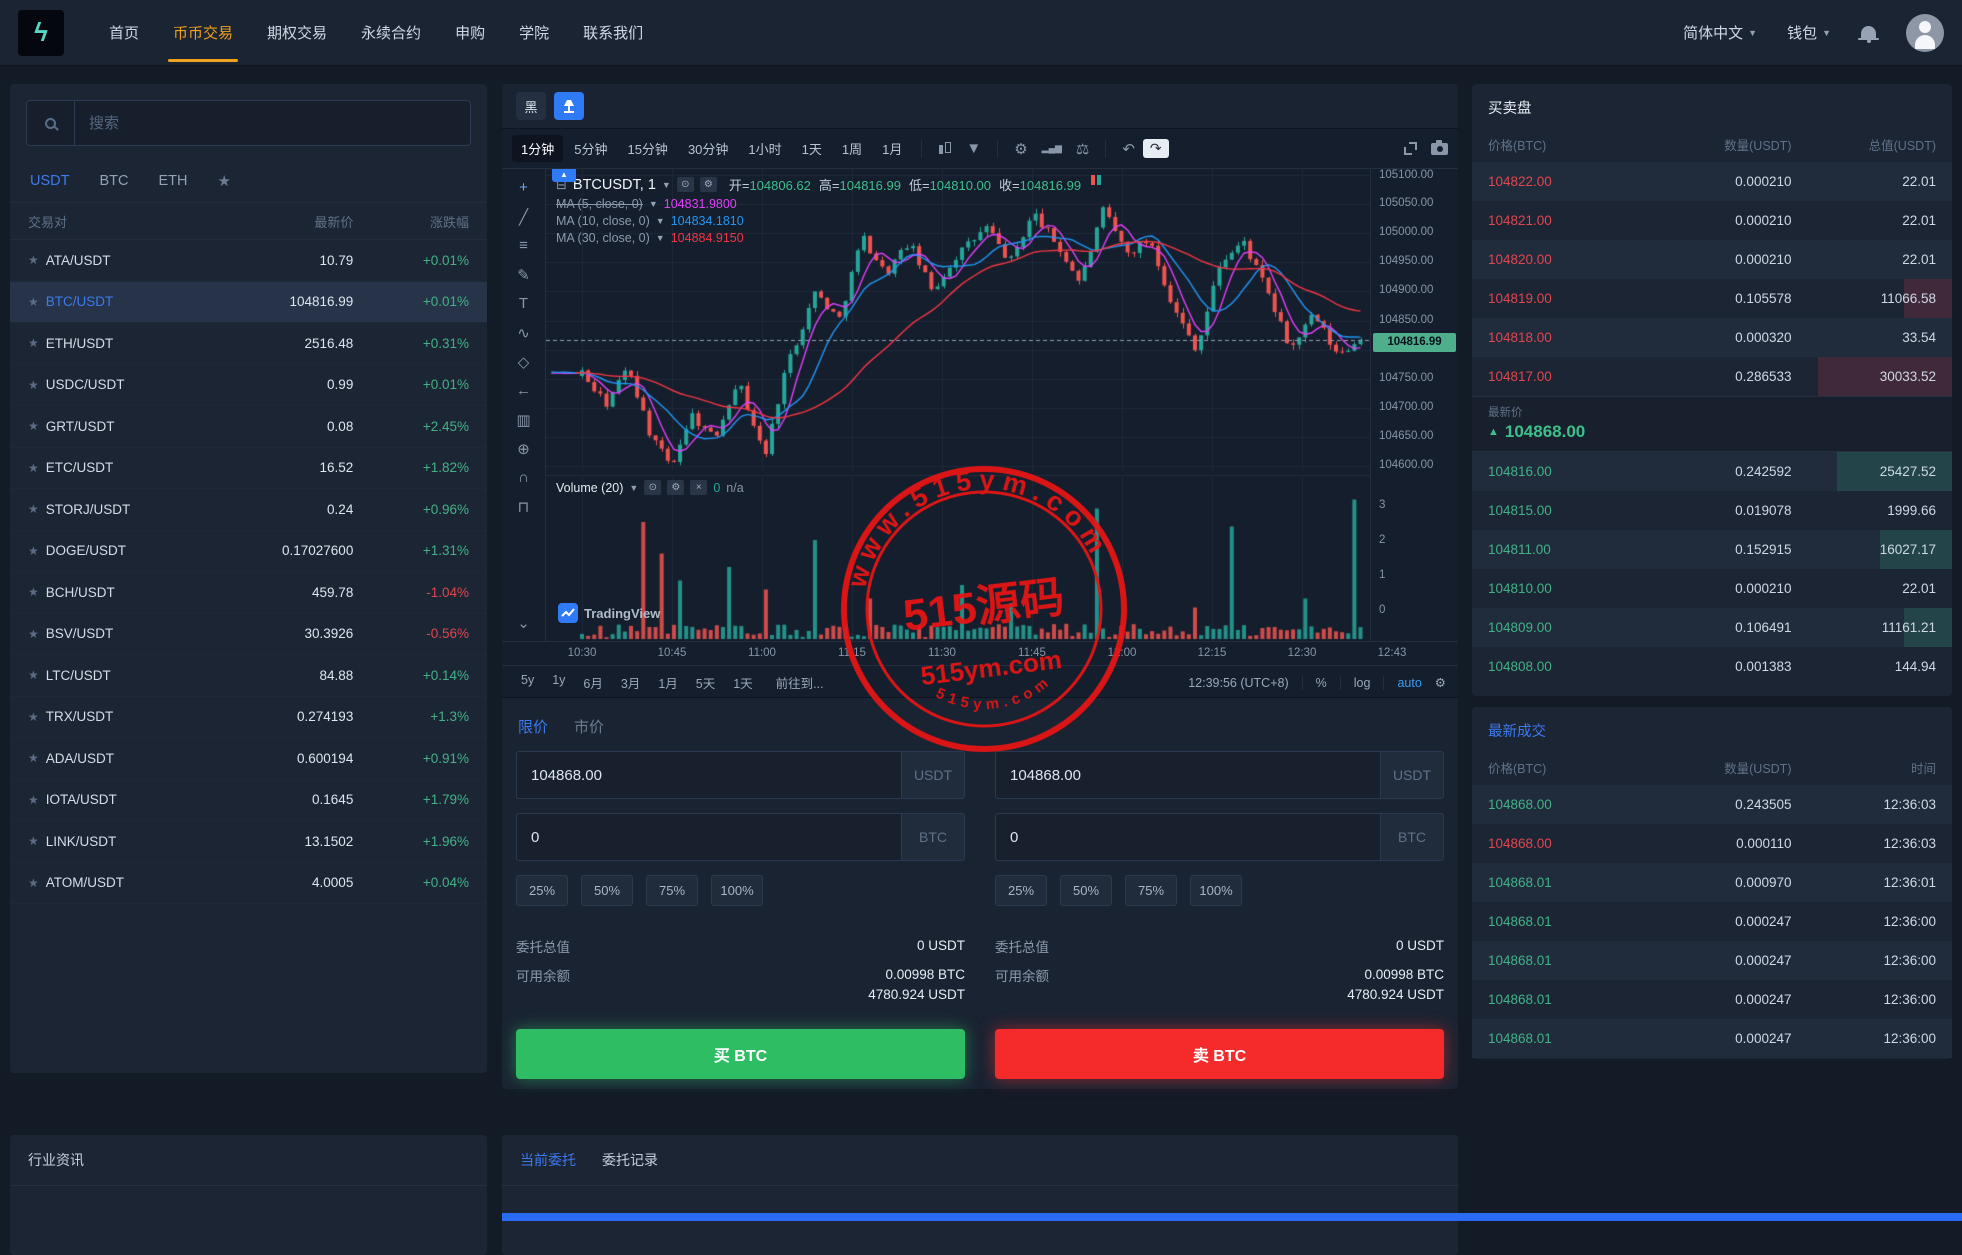  What do you see at coordinates (708, 149) in the screenshot?
I see `timeframe-30分钟: 30分钟` at bounding box center [708, 149].